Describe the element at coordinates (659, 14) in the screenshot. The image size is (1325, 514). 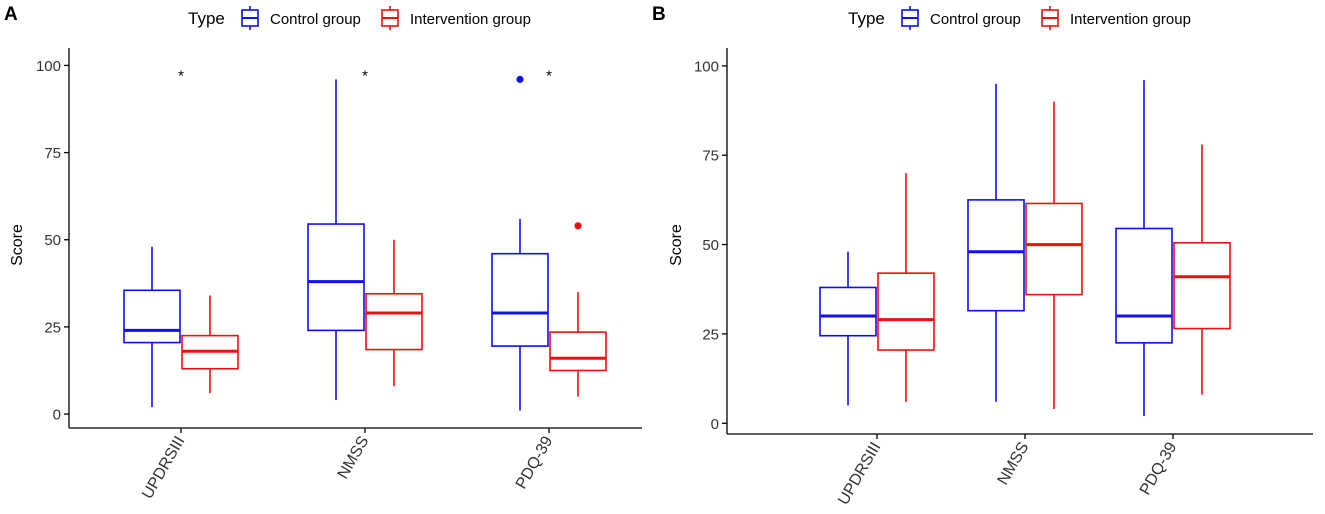
I see `panel-label-b: B` at that location.